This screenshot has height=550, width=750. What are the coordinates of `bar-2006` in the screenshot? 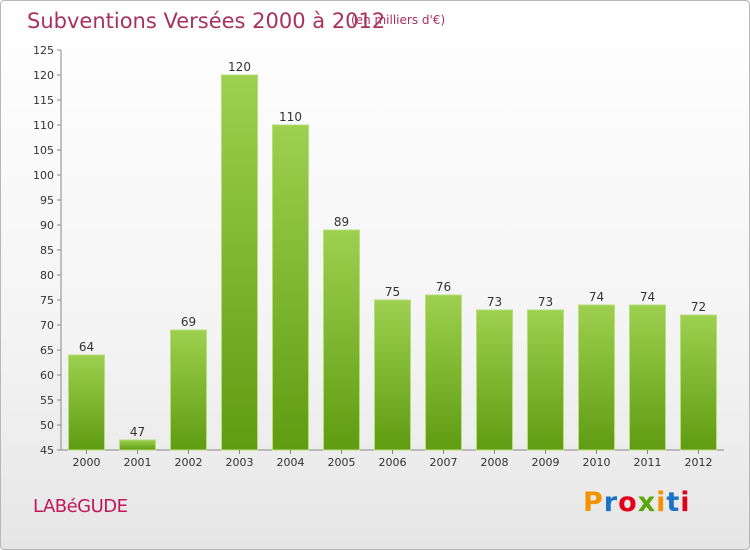 It's located at (392, 375).